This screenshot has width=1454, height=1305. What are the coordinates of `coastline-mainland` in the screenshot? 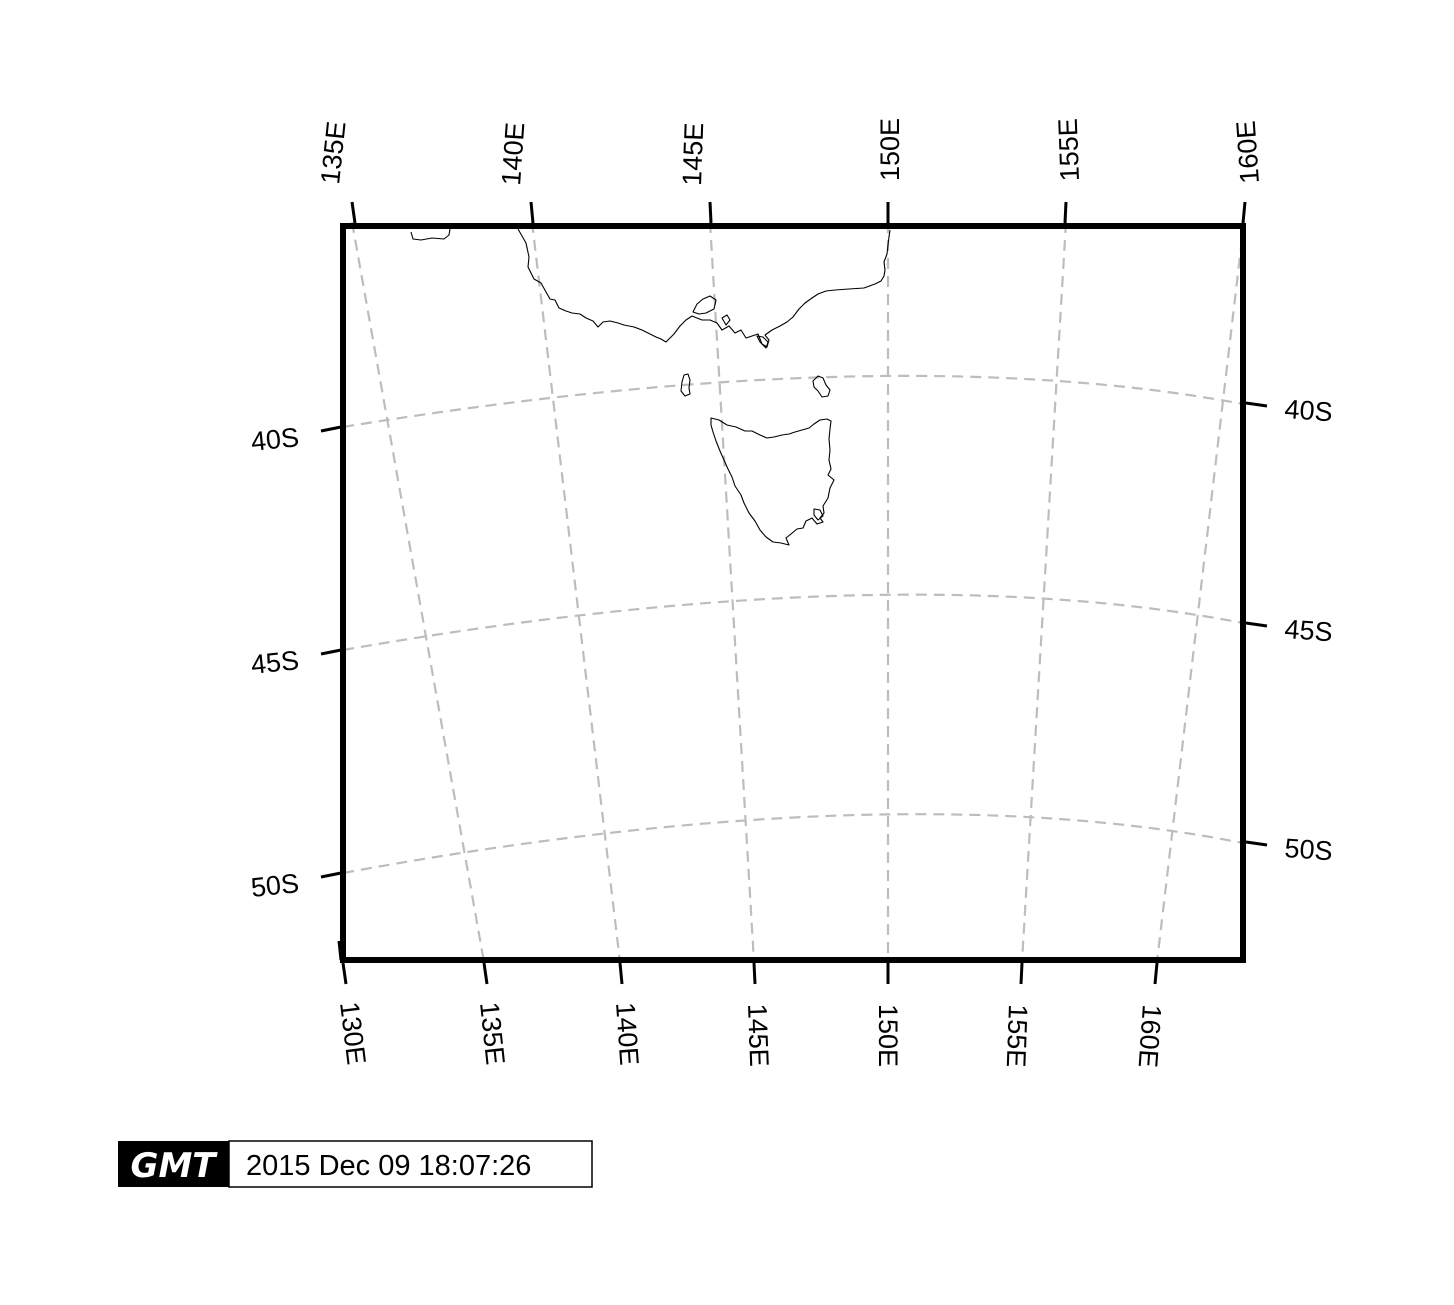 It's located at (704, 288).